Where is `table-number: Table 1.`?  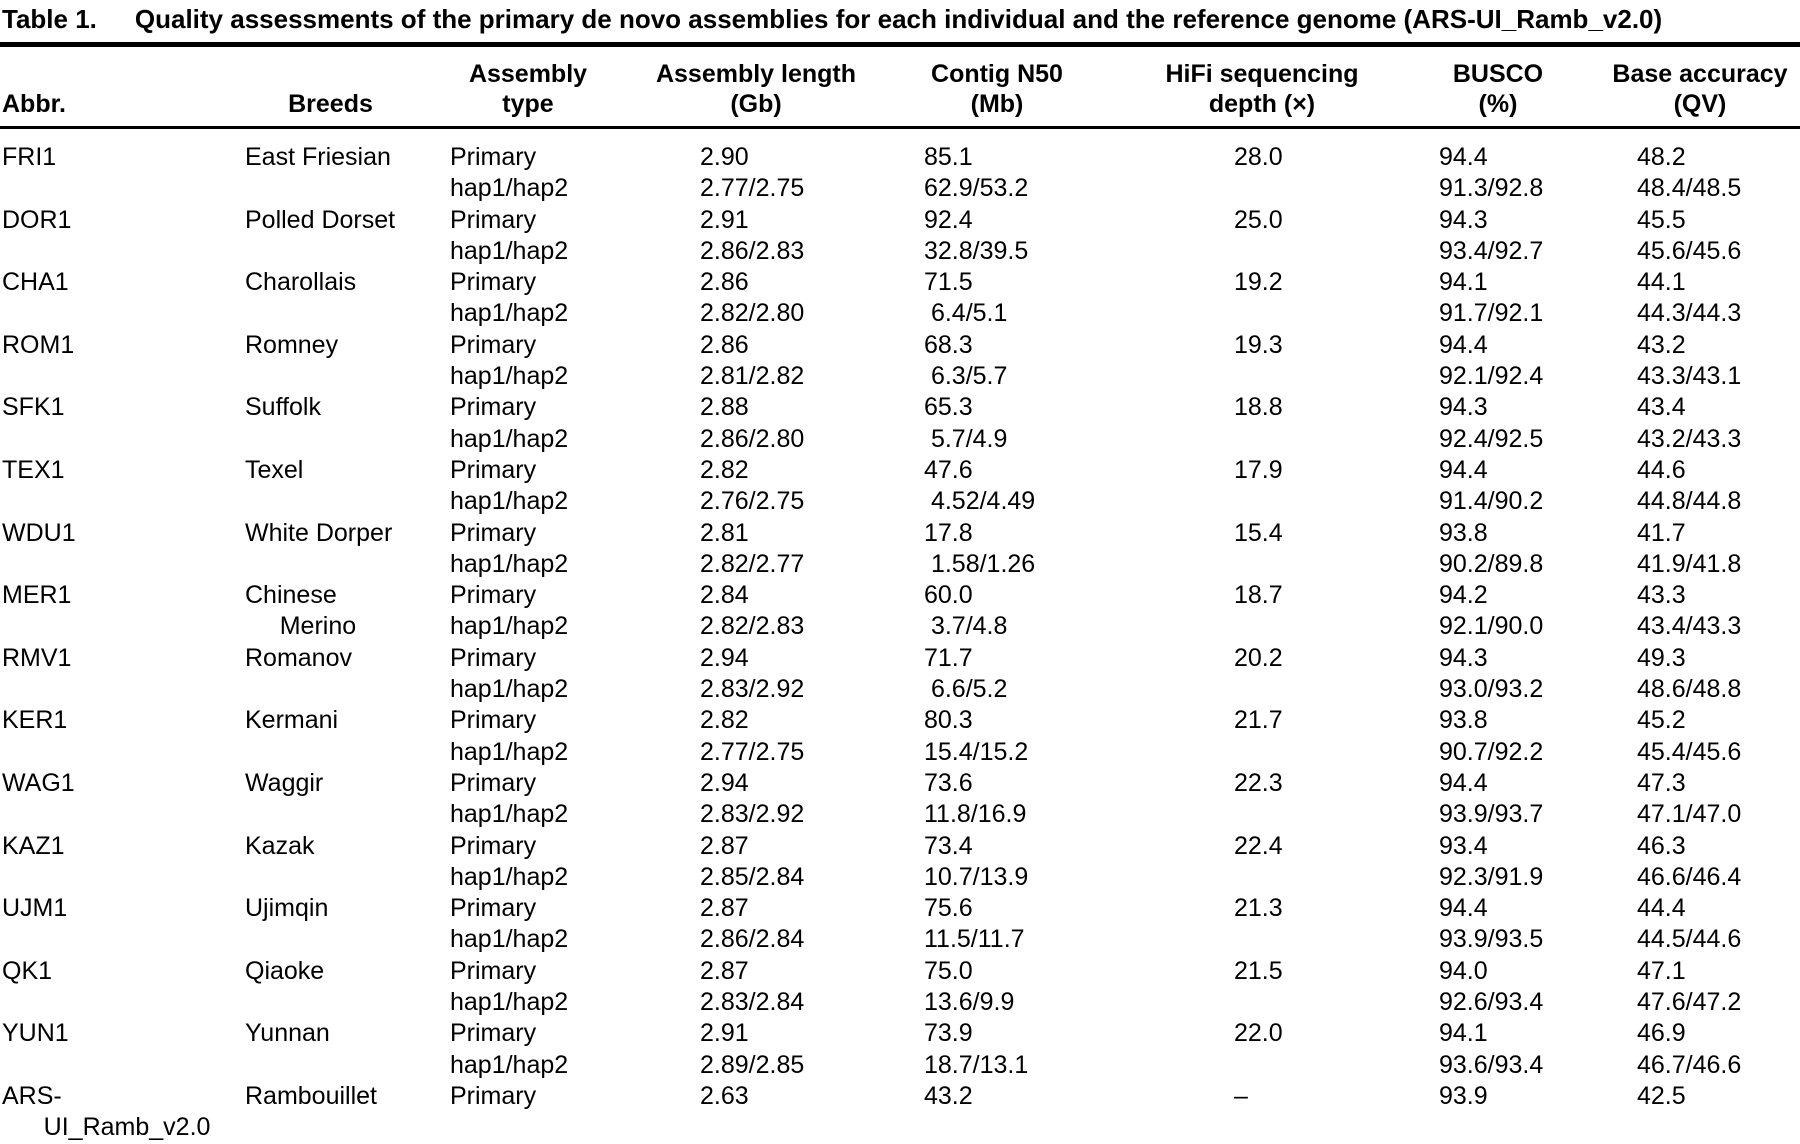
table-number: Table 1. is located at coordinates (49, 19).